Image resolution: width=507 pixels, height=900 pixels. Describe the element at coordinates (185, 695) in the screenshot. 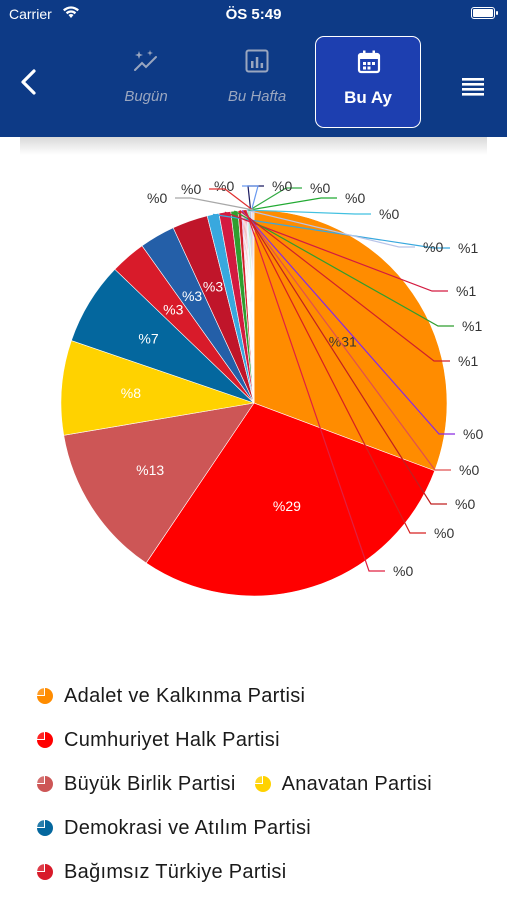

I see `legend-label: Adalet ve Kalkınma Partisi` at that location.